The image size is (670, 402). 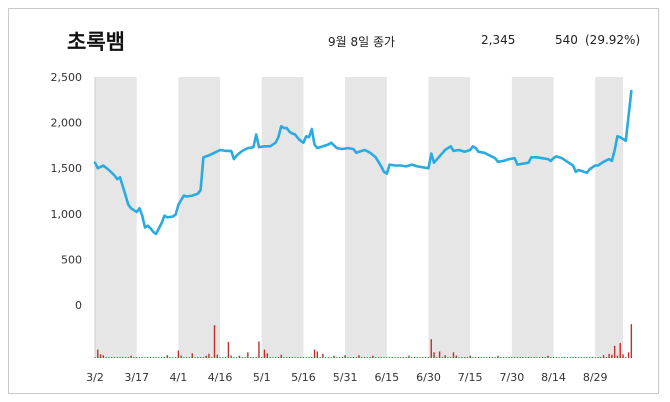 What do you see at coordinates (71, 259) in the screenshot?
I see `y-tick-label: 500` at bounding box center [71, 259].